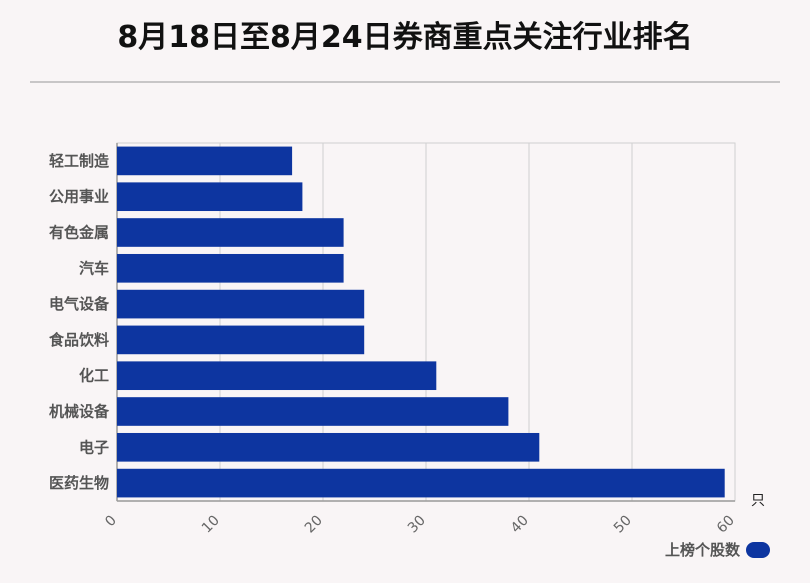 This screenshot has width=810, height=583. I want to click on x-tick-label: 50, so click(623, 525).